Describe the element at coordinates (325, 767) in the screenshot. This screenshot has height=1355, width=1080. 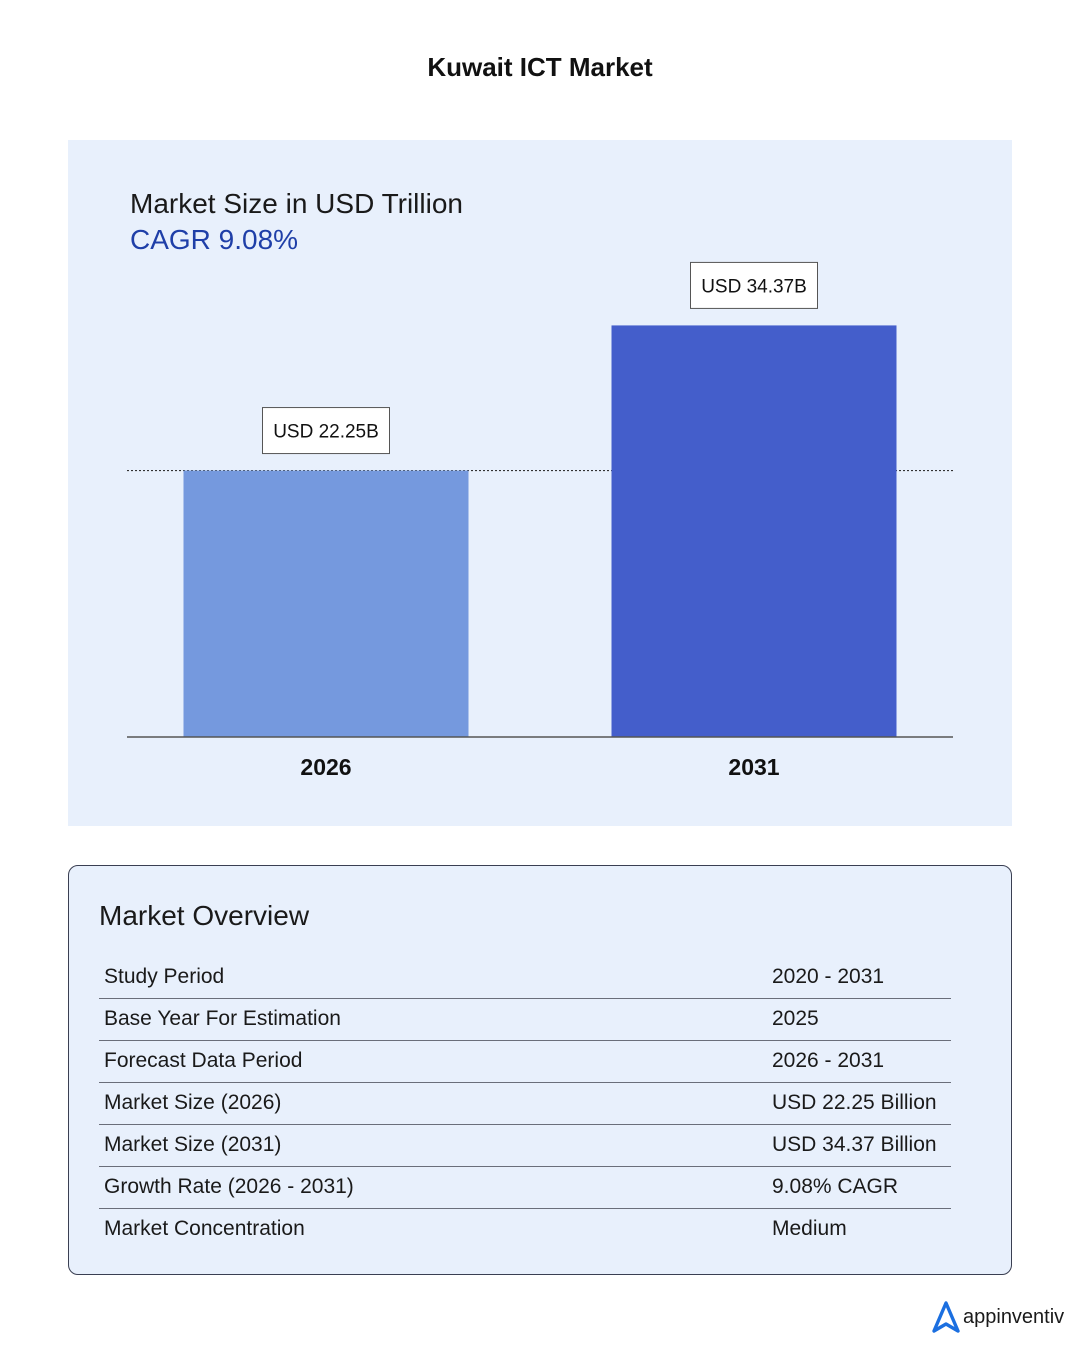
I see `x-tick-label: 2026` at that location.